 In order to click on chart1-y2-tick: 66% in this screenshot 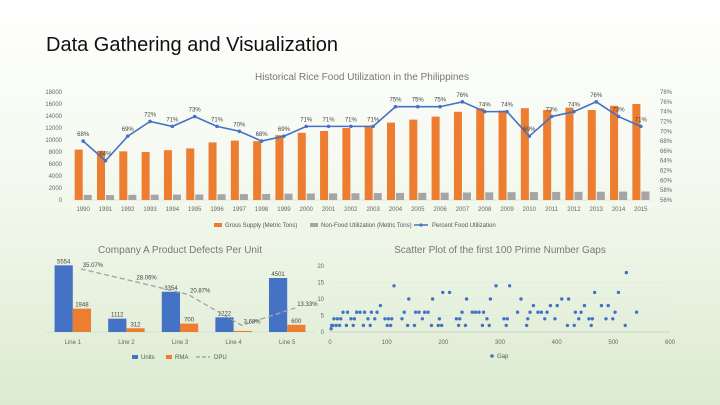, I will do `click(666, 152)`.